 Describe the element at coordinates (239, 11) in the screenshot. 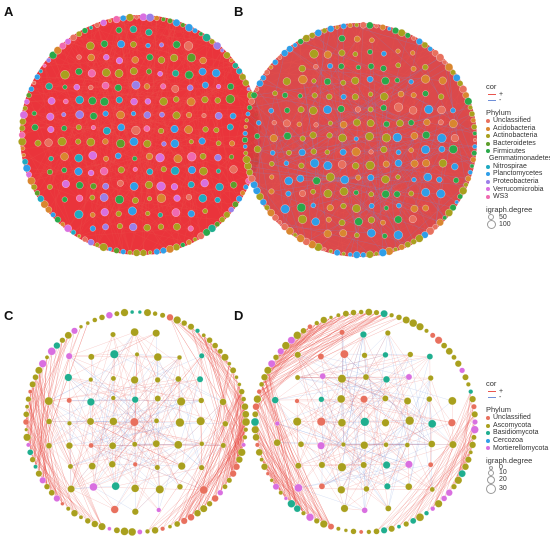

I see `panel-letter-b: B` at that location.